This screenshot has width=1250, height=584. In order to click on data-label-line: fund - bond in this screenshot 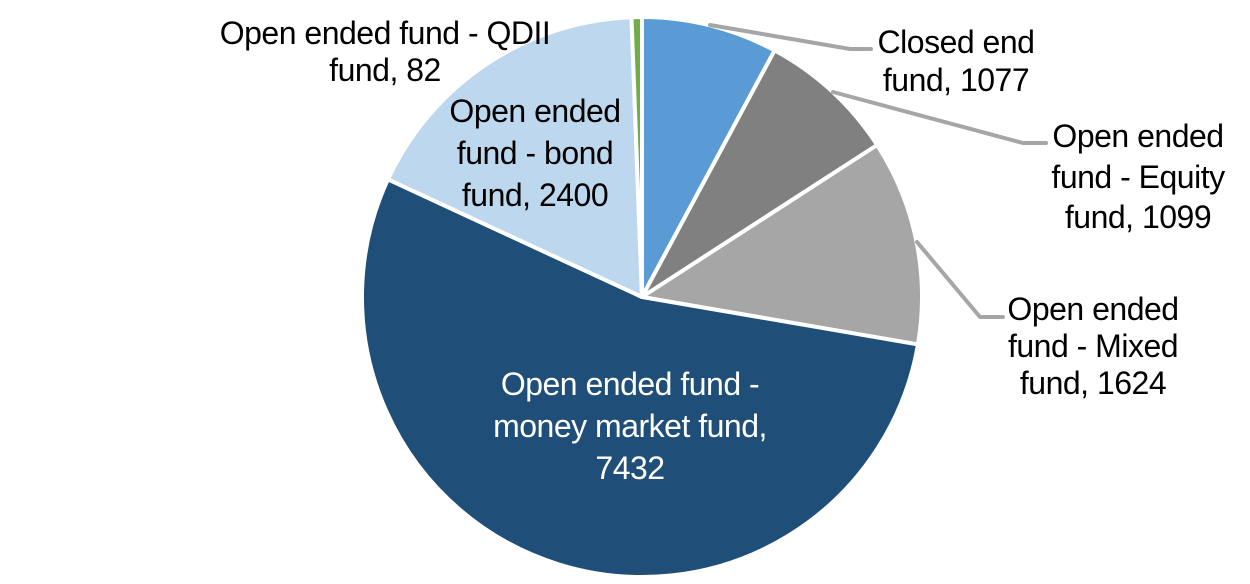, I will do `click(535, 153)`.